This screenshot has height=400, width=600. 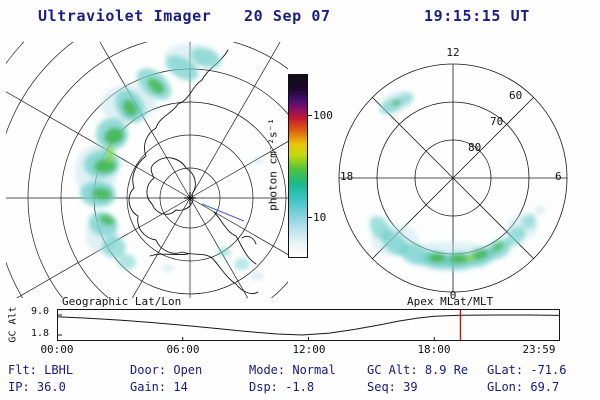 I want to click on colorbar-tick-100: 100, so click(x=323, y=115).